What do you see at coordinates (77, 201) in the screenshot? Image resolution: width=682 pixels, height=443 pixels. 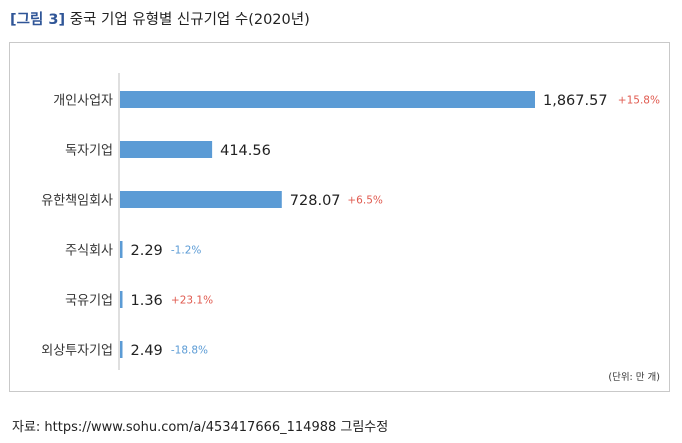 I see `category-label: 유한책임회사` at bounding box center [77, 201].